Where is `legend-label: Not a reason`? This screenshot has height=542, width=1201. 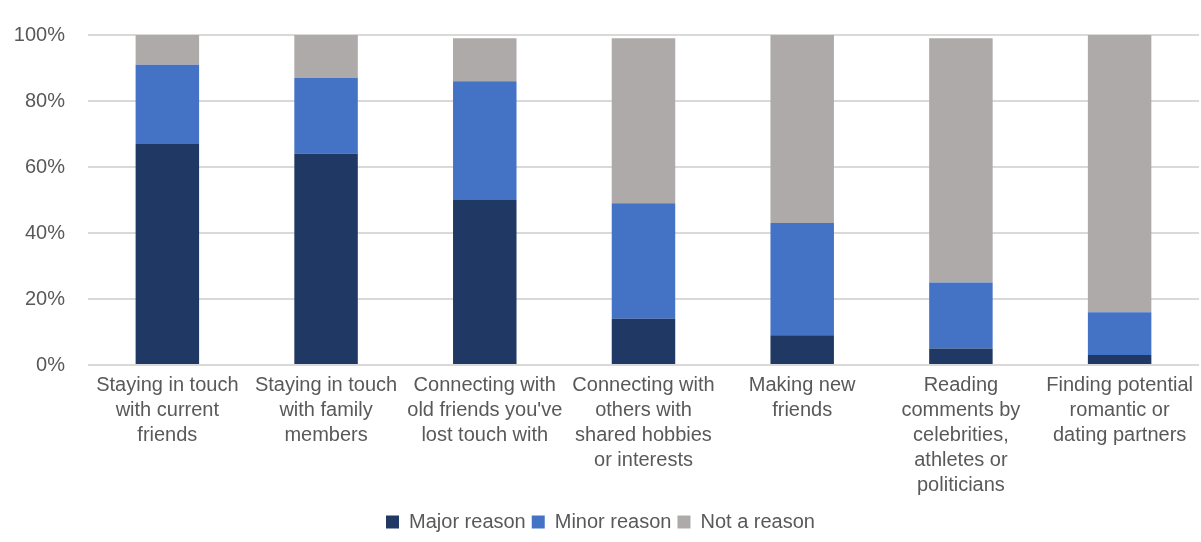
legend-label: Not a reason is located at coordinates (757, 520).